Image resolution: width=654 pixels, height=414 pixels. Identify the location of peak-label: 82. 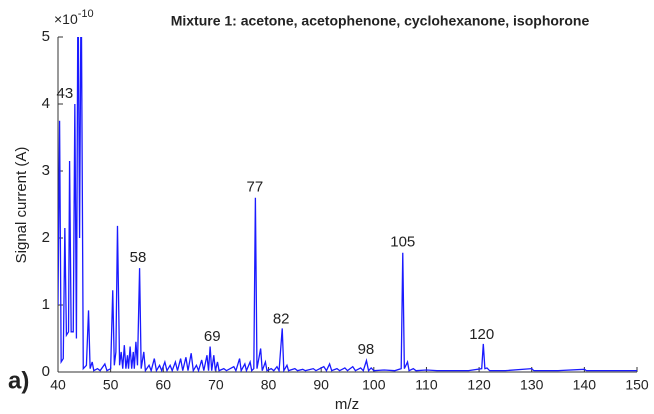
(281, 319).